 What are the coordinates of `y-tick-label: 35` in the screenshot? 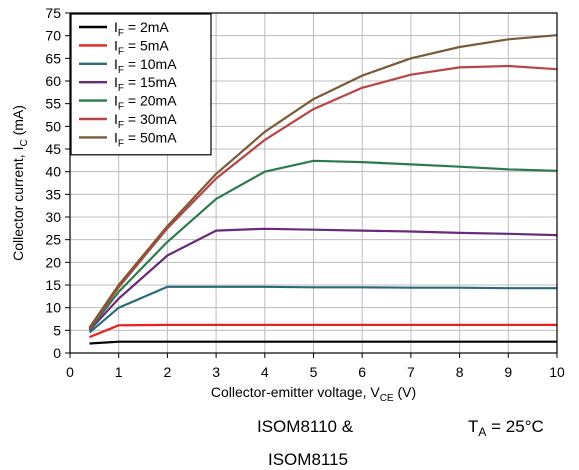 It's located at (53, 194).